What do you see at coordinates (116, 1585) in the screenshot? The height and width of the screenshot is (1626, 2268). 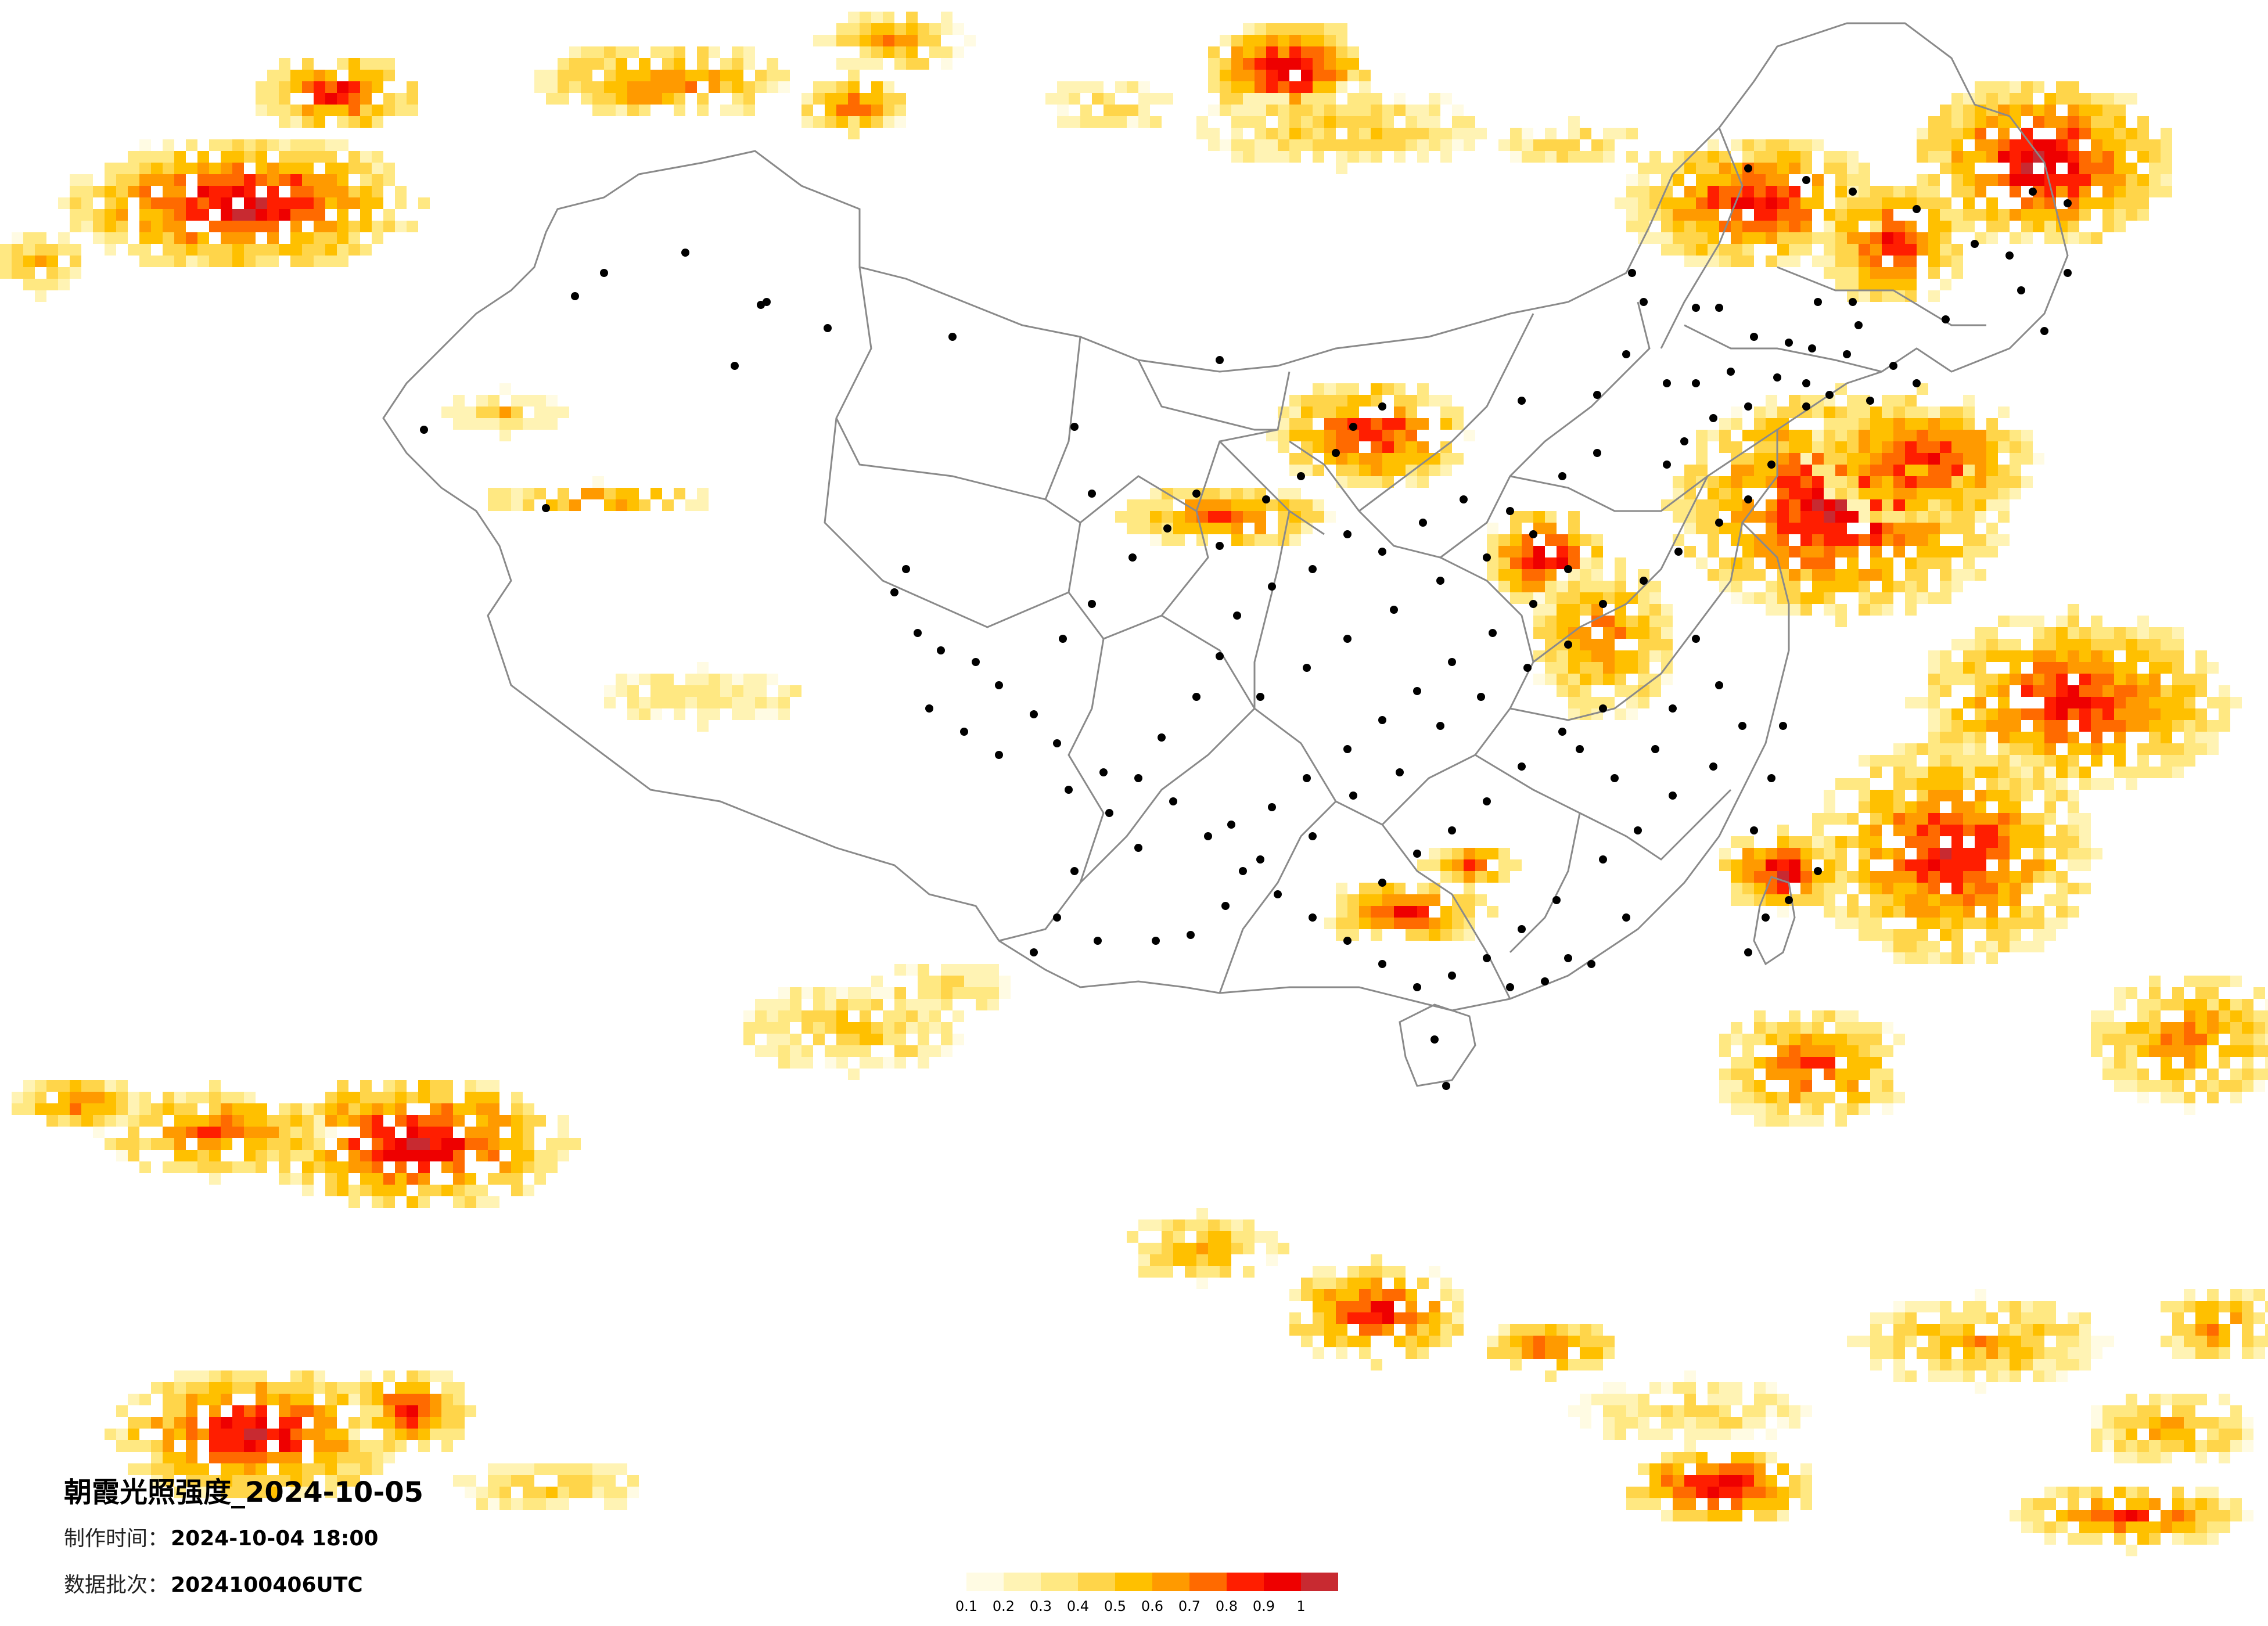 I see `data-batch-label: 数据批次：` at bounding box center [116, 1585].